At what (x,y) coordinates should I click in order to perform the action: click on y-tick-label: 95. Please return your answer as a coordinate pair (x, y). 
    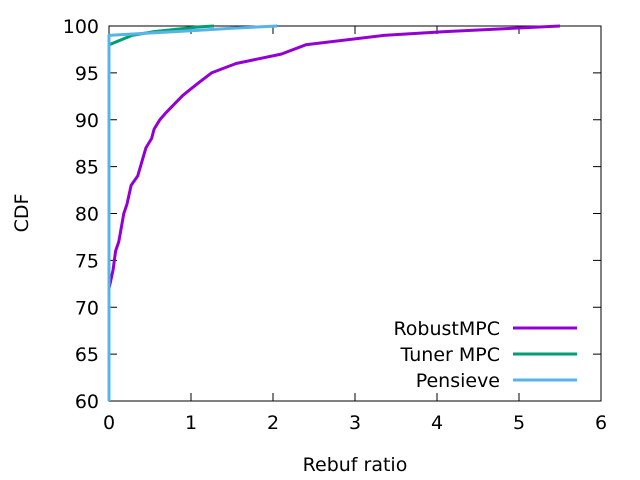
    Looking at the image, I should click on (87, 74).